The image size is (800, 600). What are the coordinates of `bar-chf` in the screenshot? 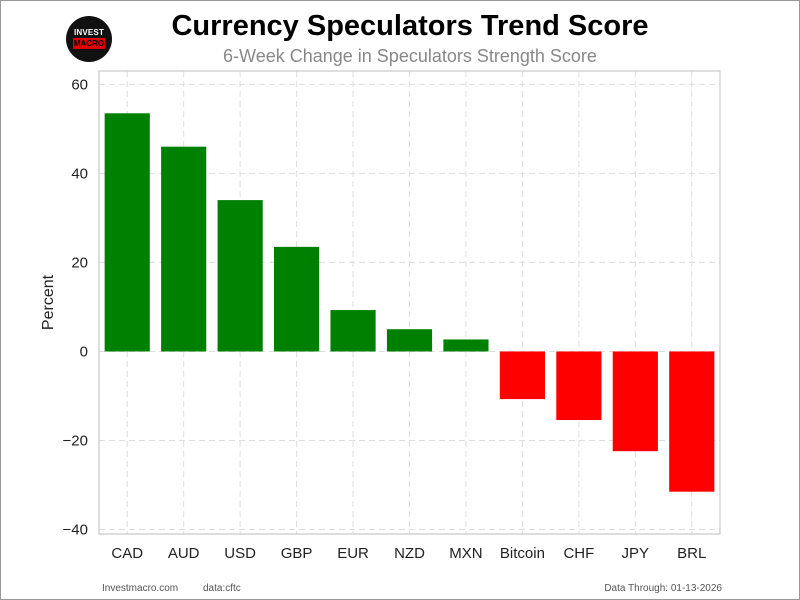 It's located at (579, 386).